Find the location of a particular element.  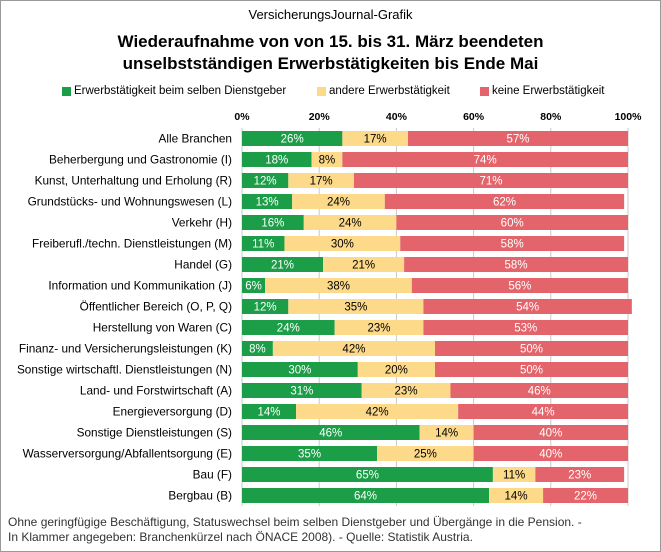

legend-swatch-yellow is located at coordinates (321, 91).